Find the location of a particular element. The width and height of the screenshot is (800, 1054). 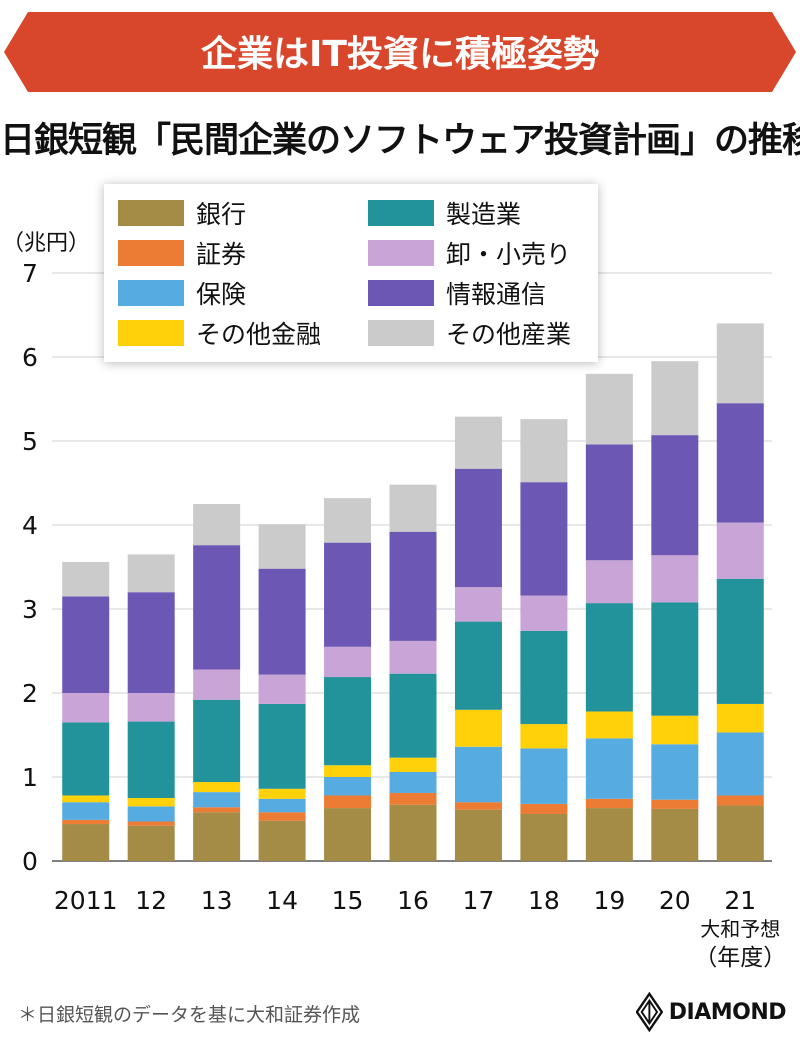

brand-name: DIAMOND is located at coordinates (727, 1012).